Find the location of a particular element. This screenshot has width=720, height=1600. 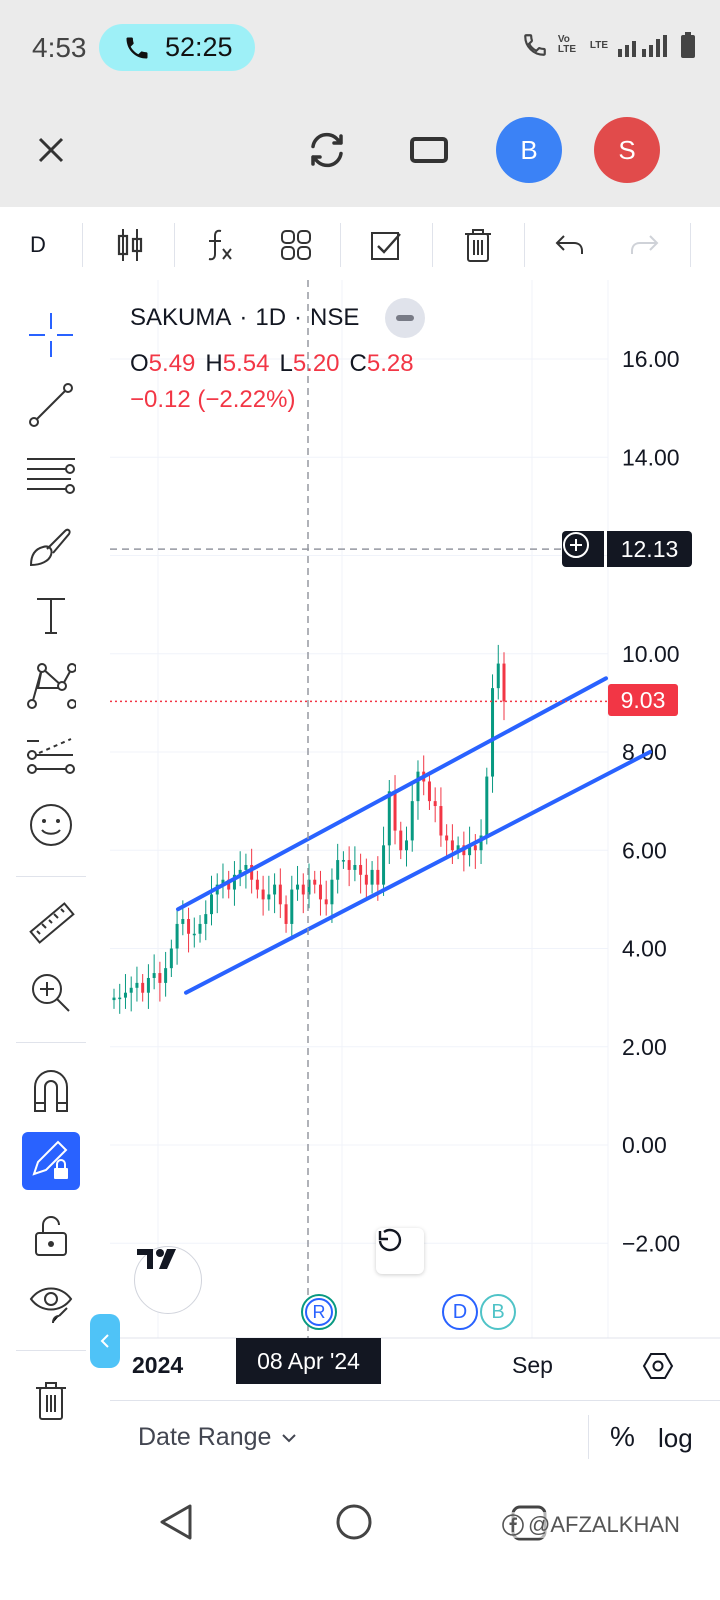

trend-line-tool is located at coordinates (51, 405).